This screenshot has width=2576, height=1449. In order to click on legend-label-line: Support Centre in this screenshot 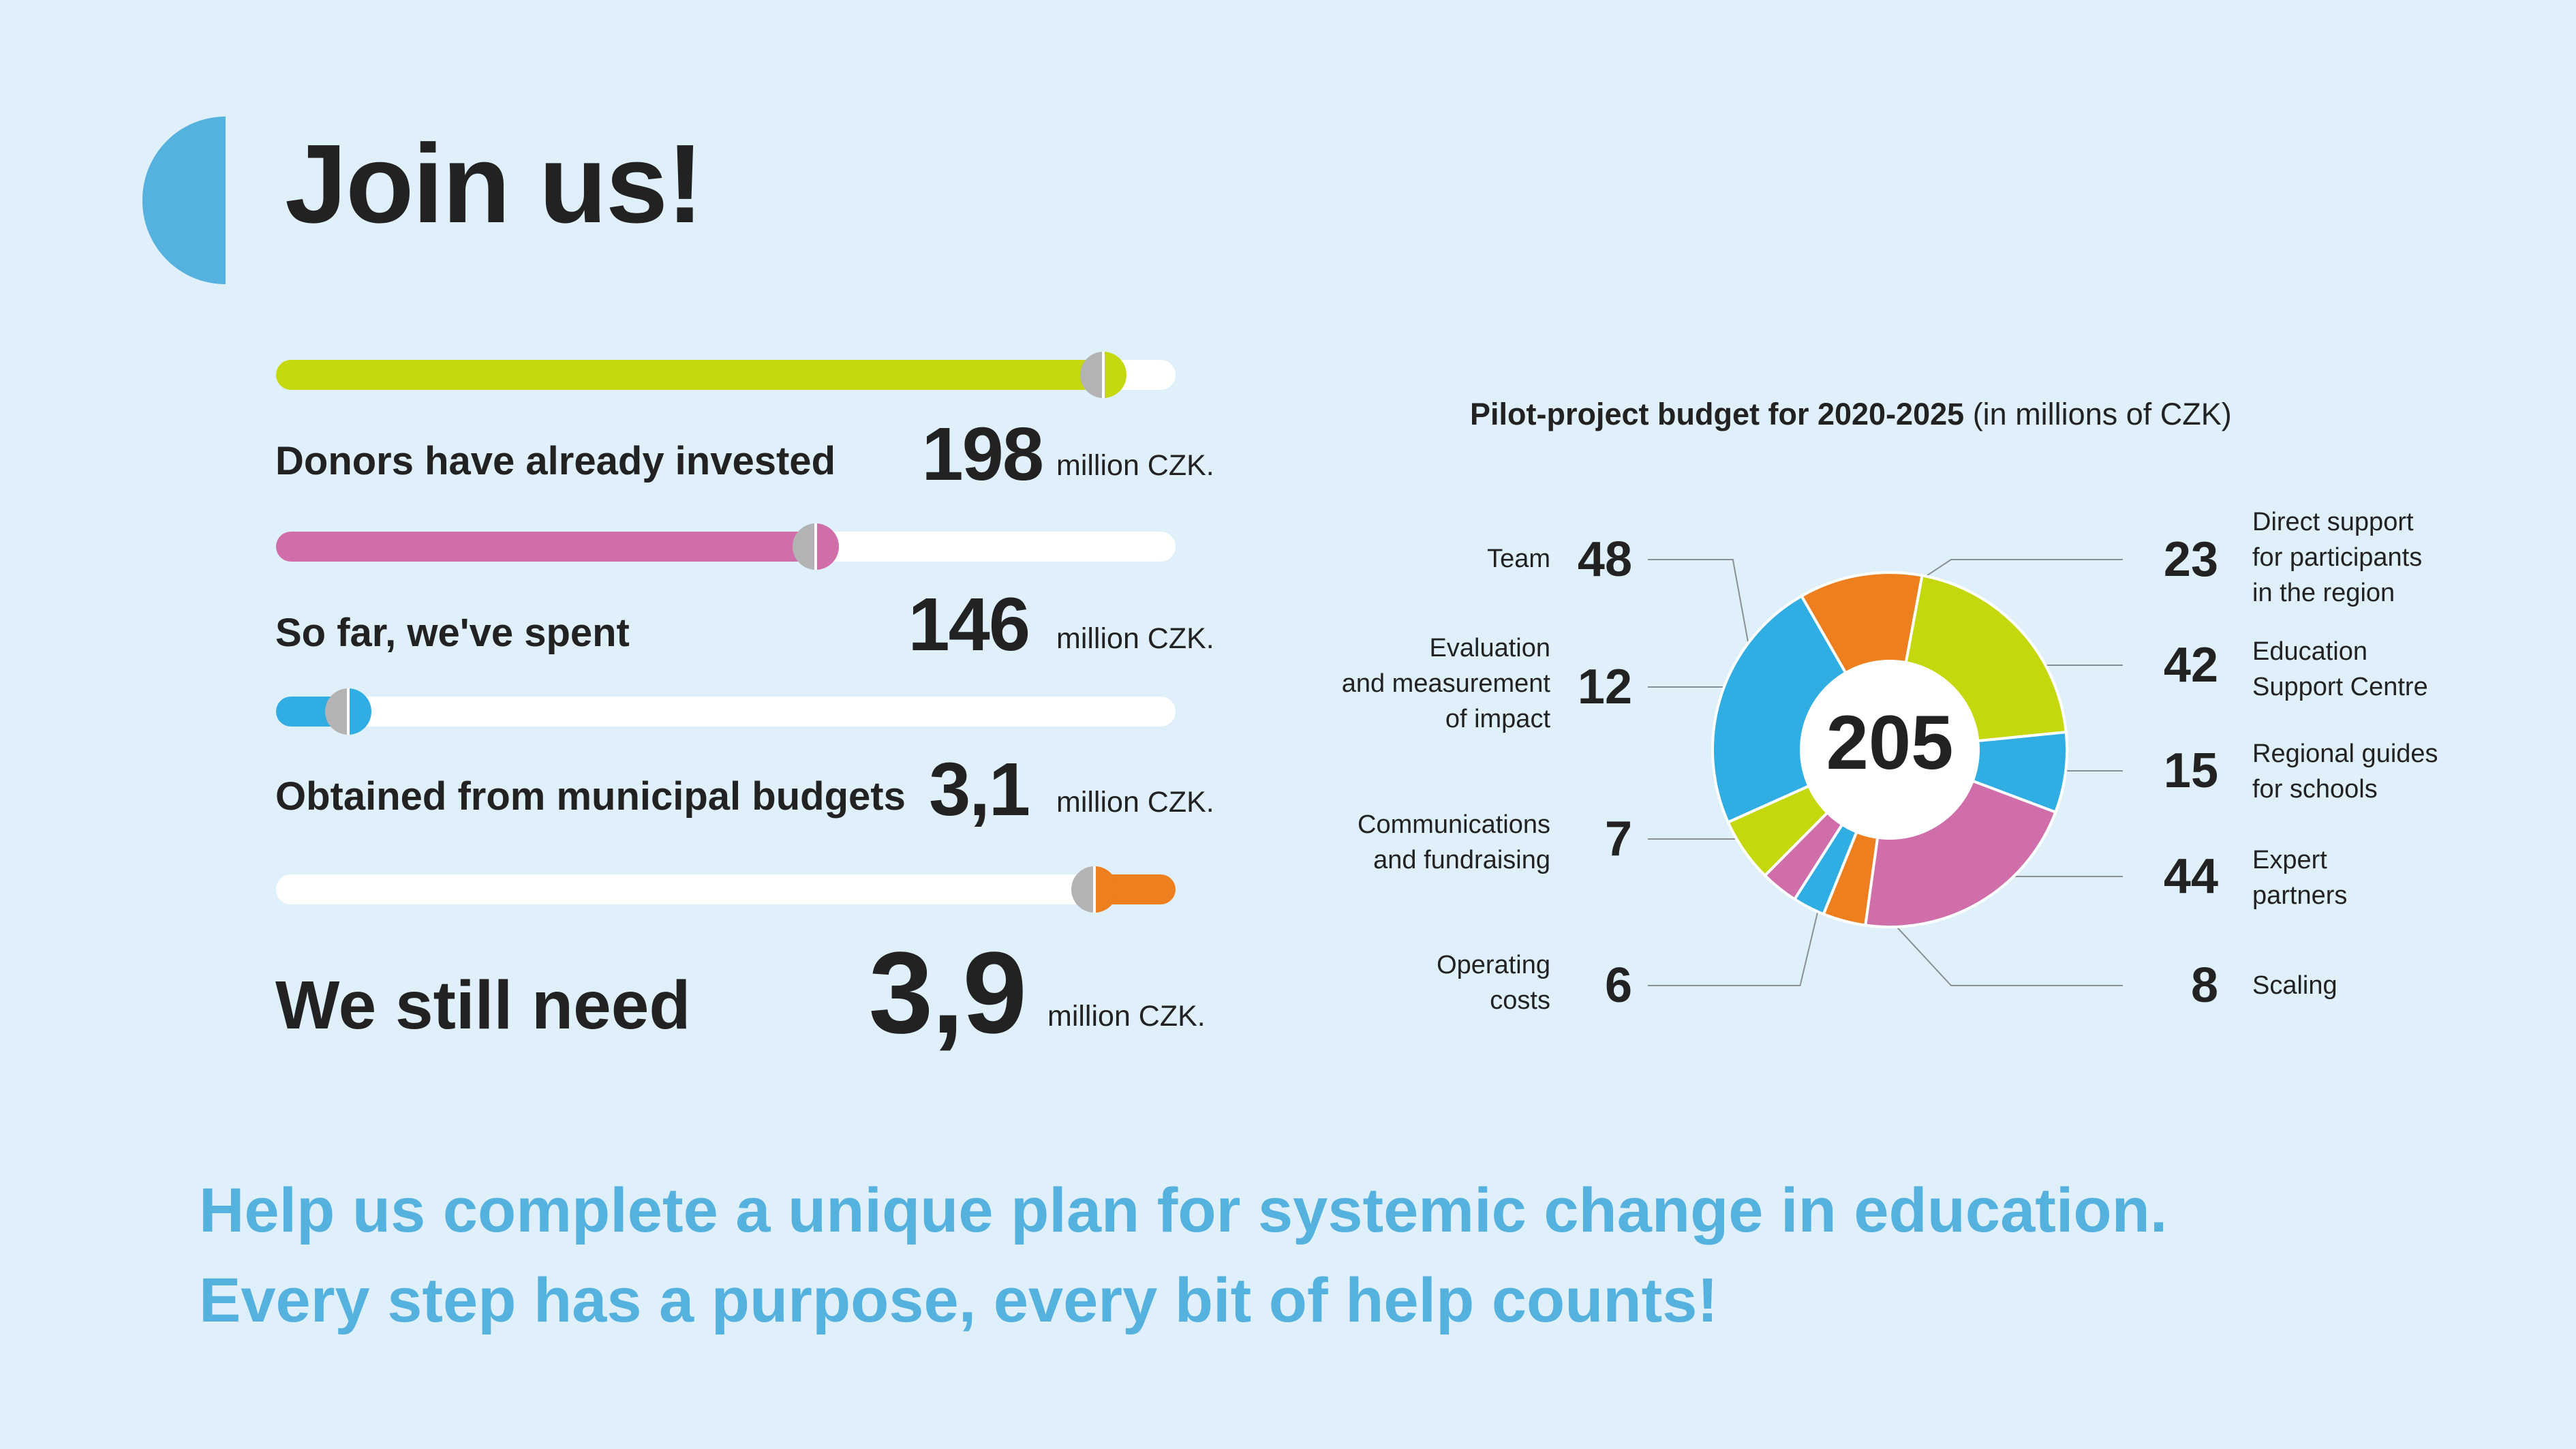, I will do `click(2340, 687)`.